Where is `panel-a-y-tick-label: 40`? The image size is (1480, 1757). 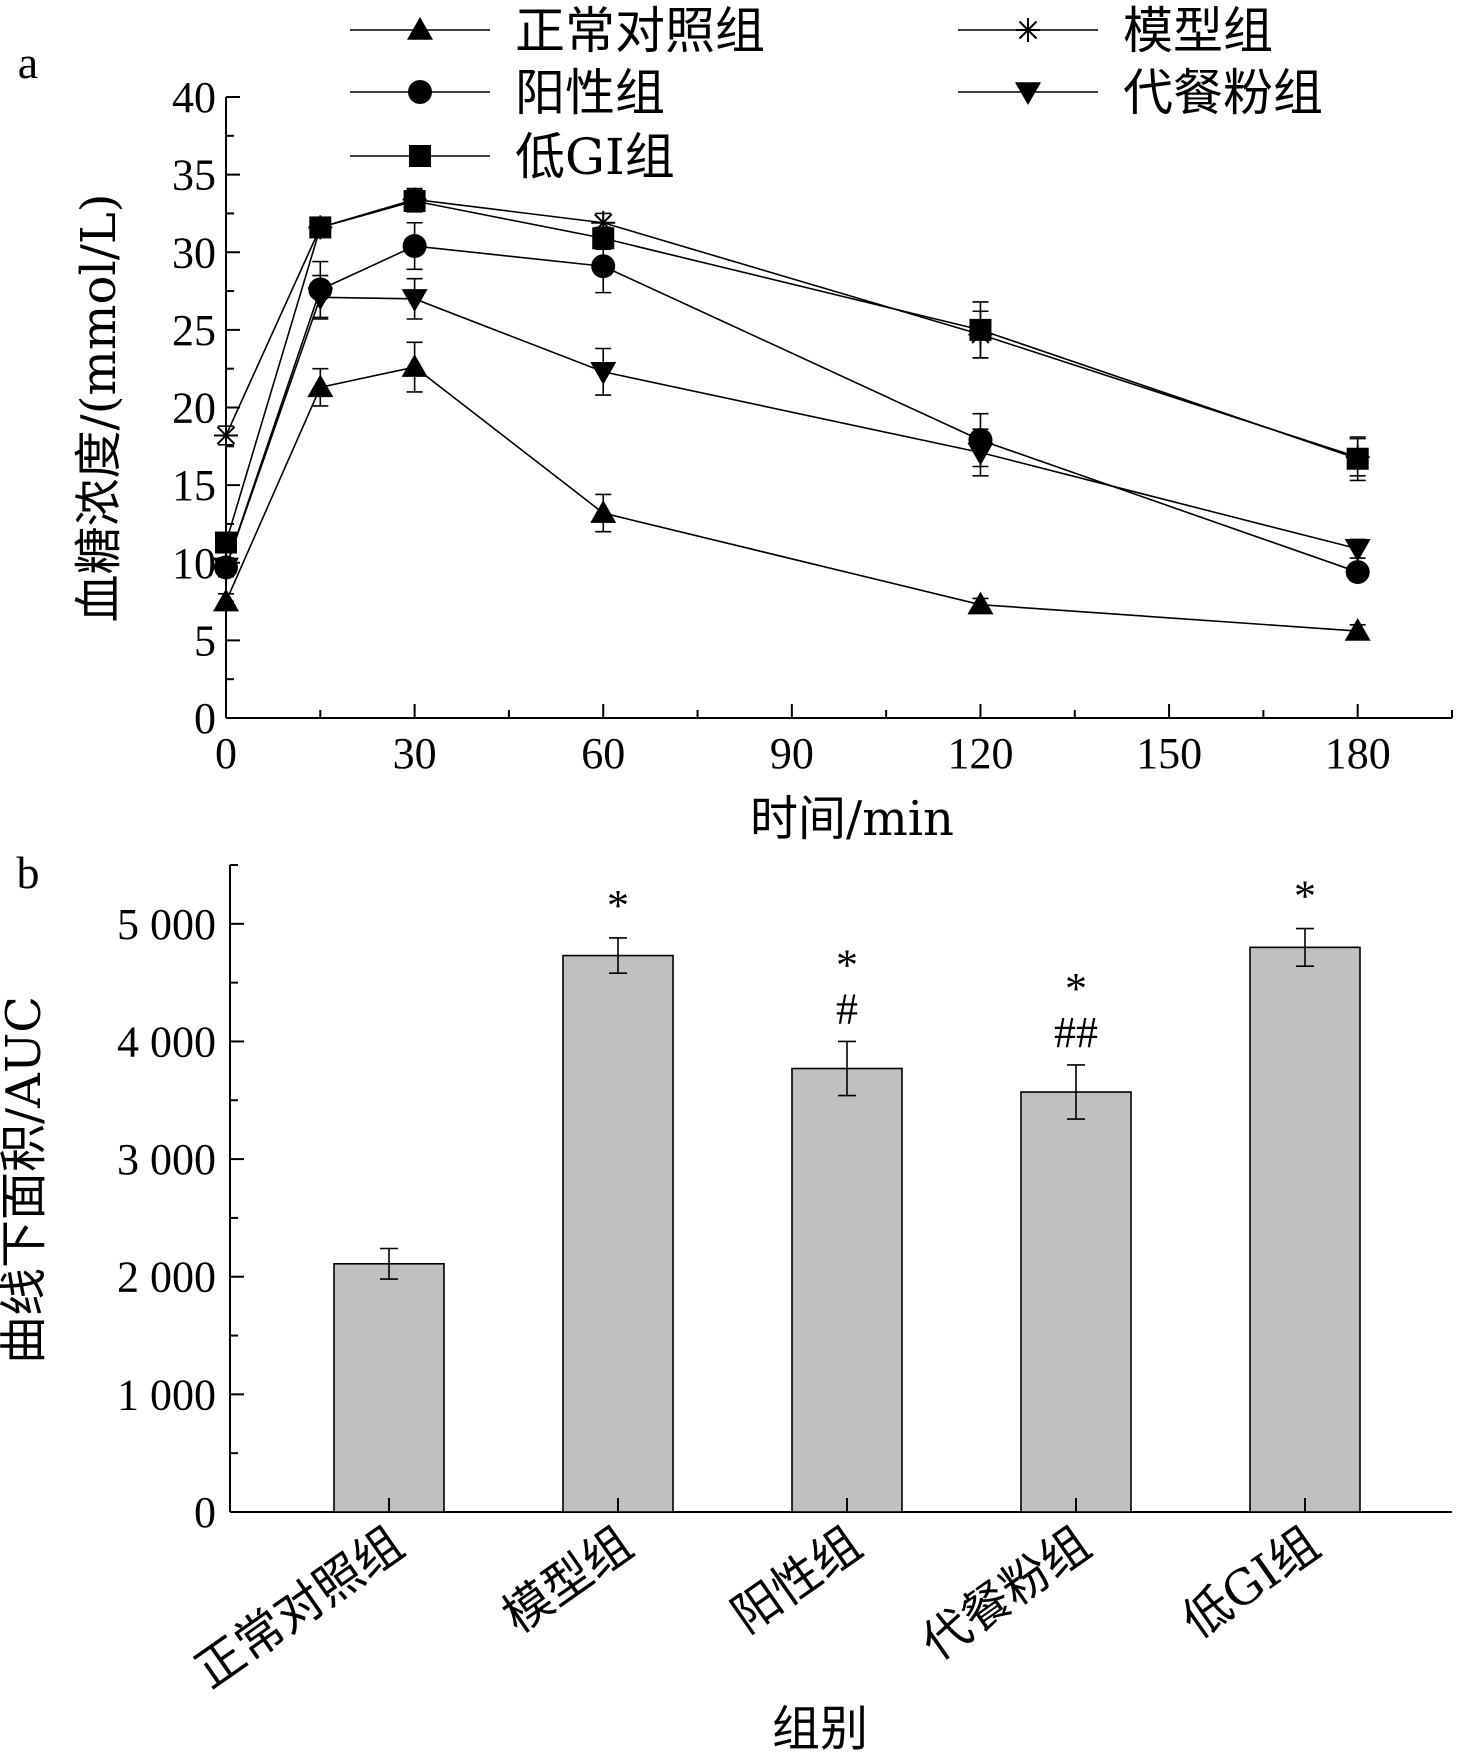
panel-a-y-tick-label: 40 is located at coordinates (194, 97).